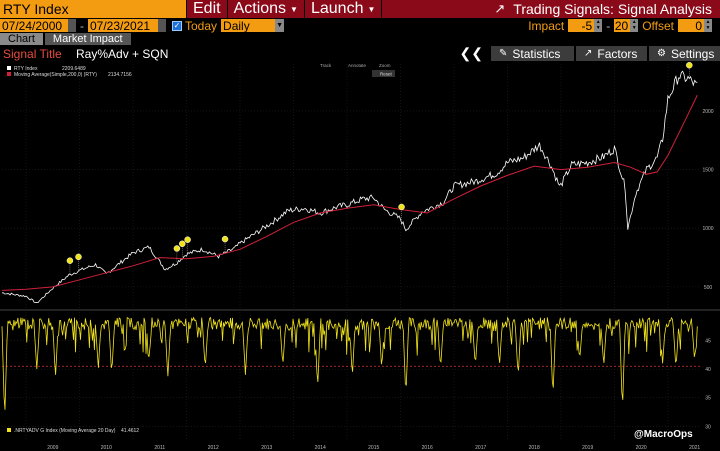 The height and width of the screenshot is (451, 720). I want to click on trend-icon: ↗, so click(588, 53).